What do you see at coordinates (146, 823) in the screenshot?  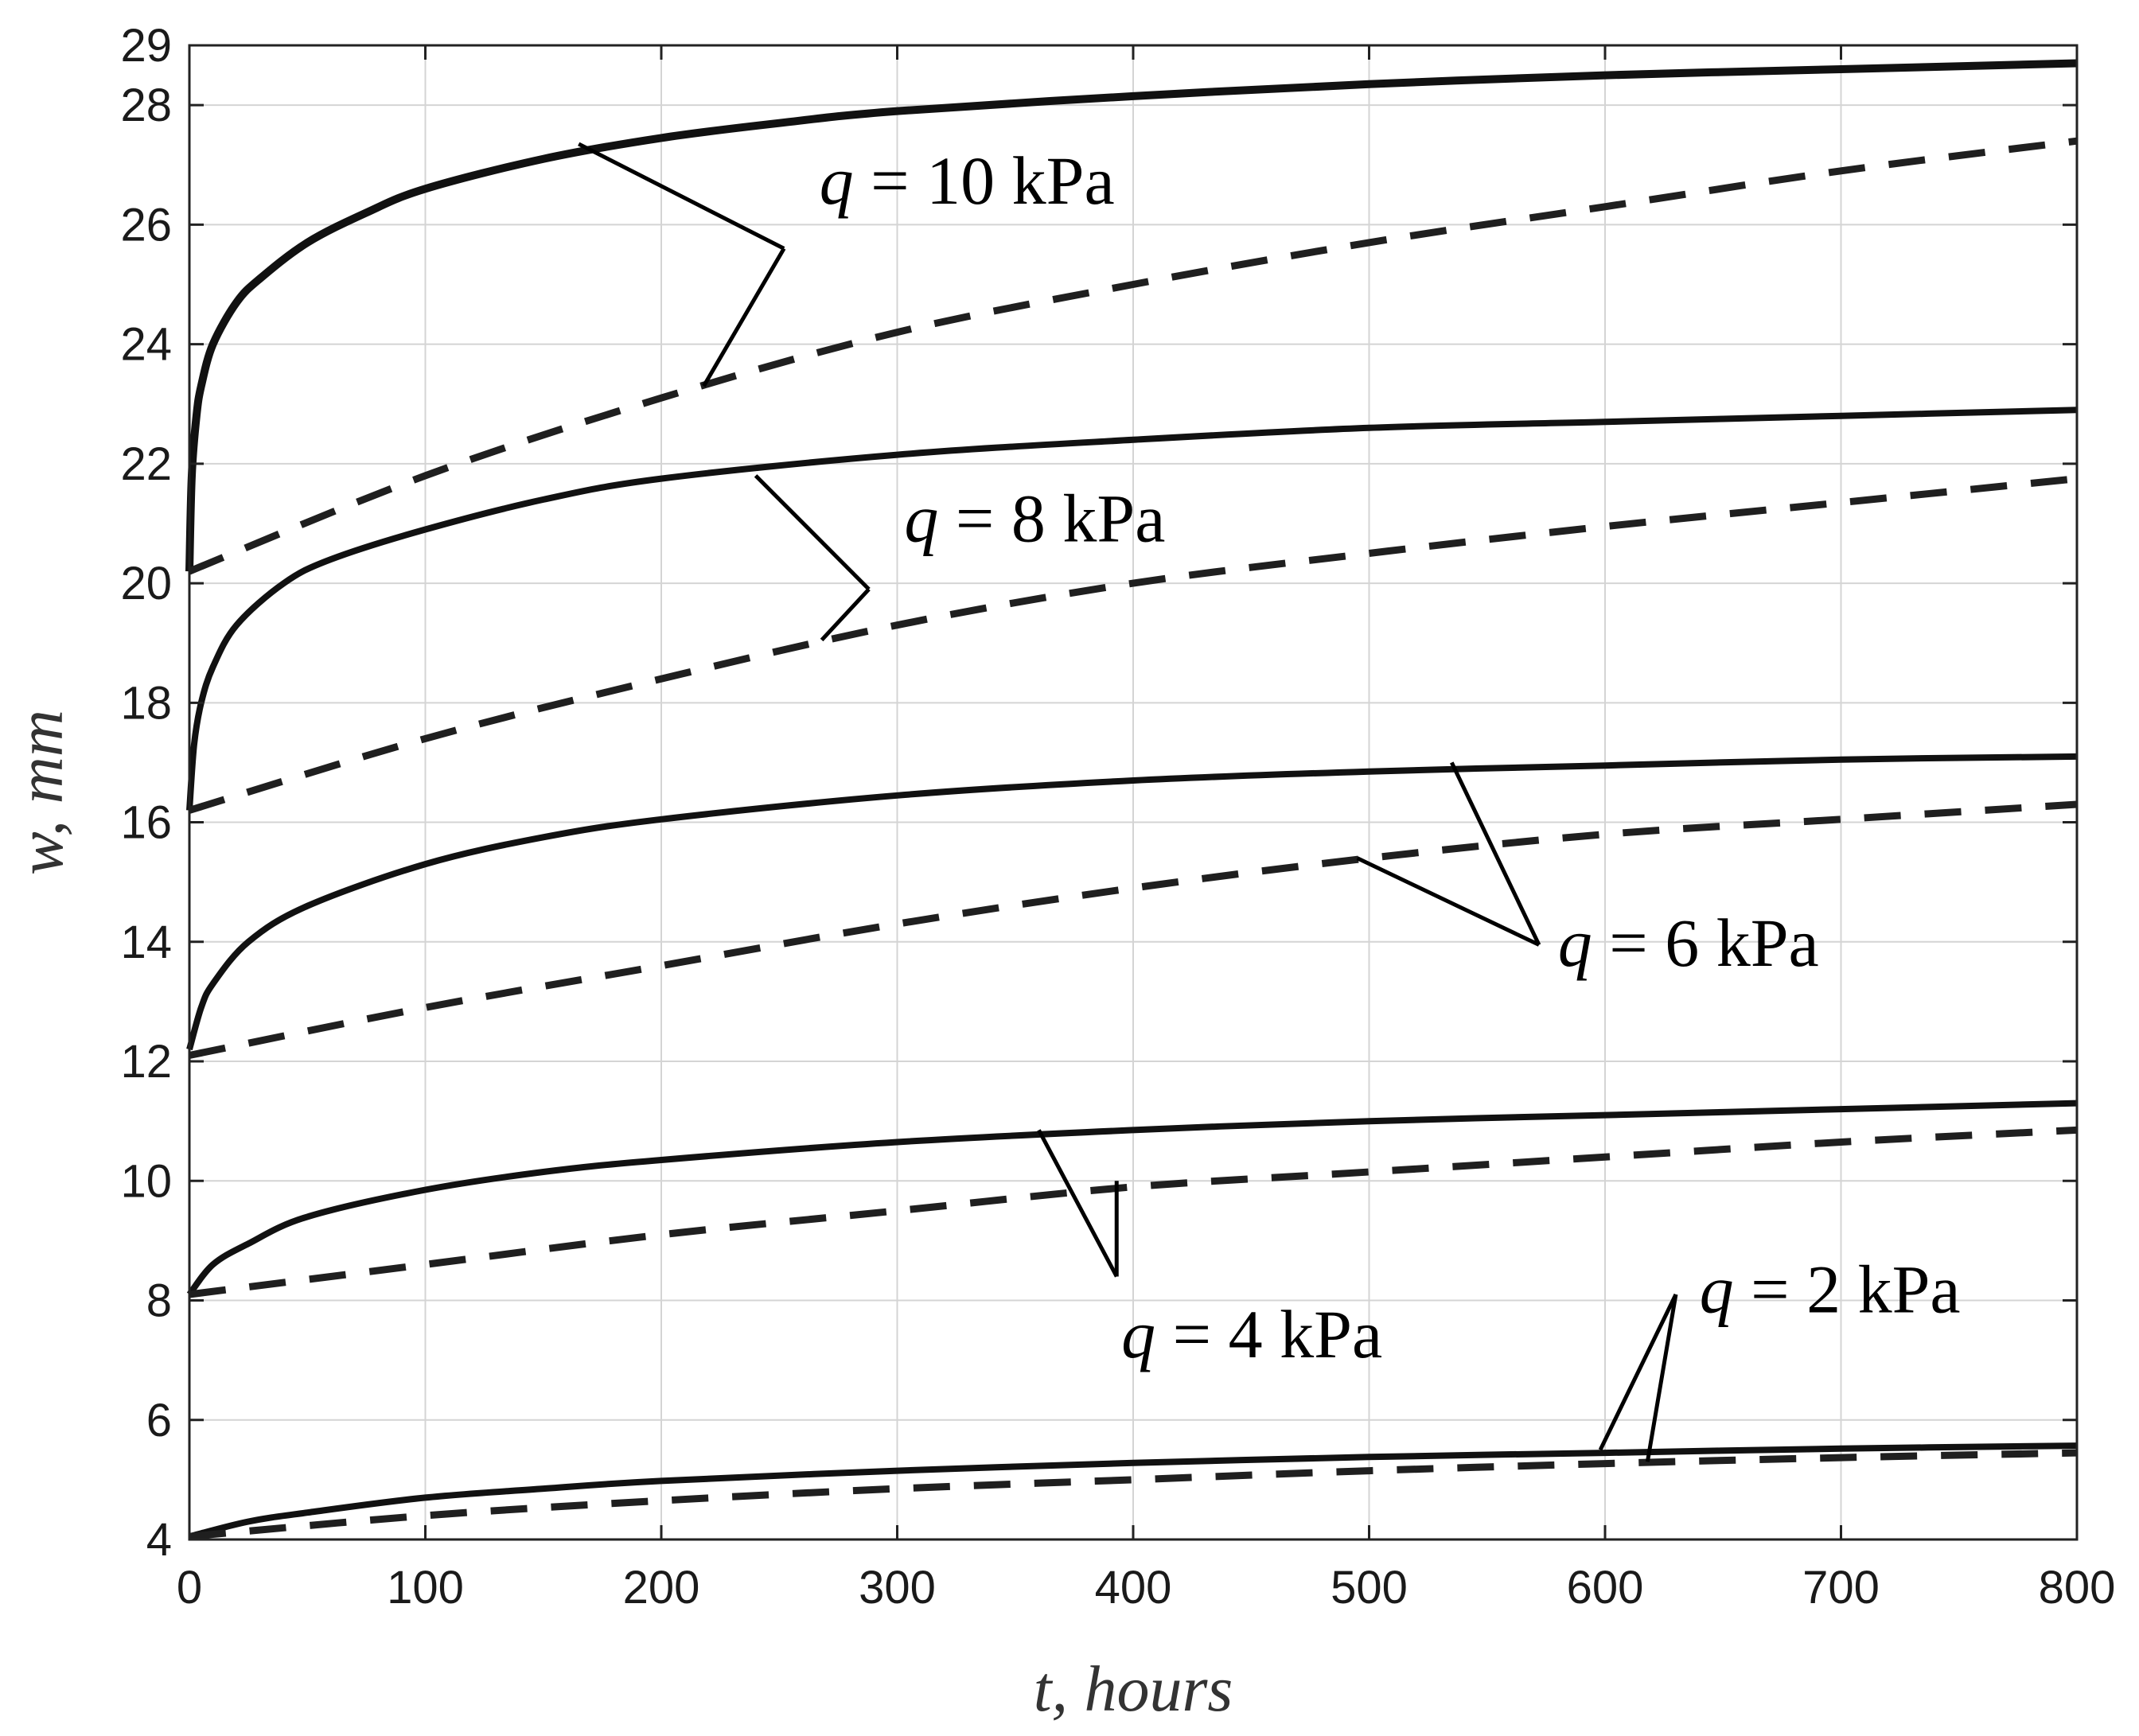 I see `y-tick-label: 16` at bounding box center [146, 823].